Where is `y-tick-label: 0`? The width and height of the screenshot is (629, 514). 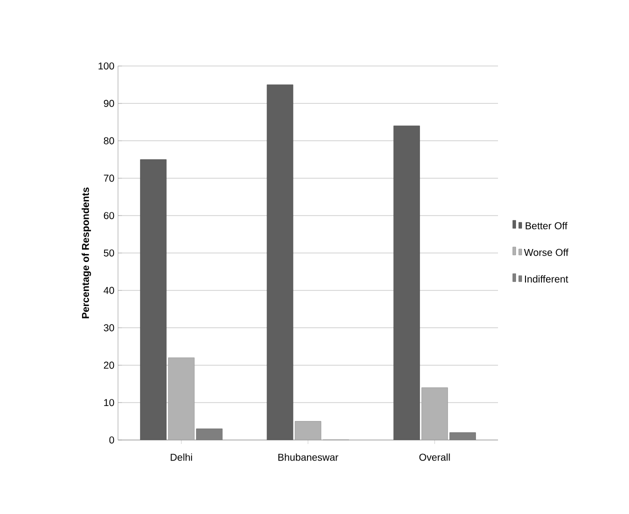 y-tick-label: 0 is located at coordinates (111, 440).